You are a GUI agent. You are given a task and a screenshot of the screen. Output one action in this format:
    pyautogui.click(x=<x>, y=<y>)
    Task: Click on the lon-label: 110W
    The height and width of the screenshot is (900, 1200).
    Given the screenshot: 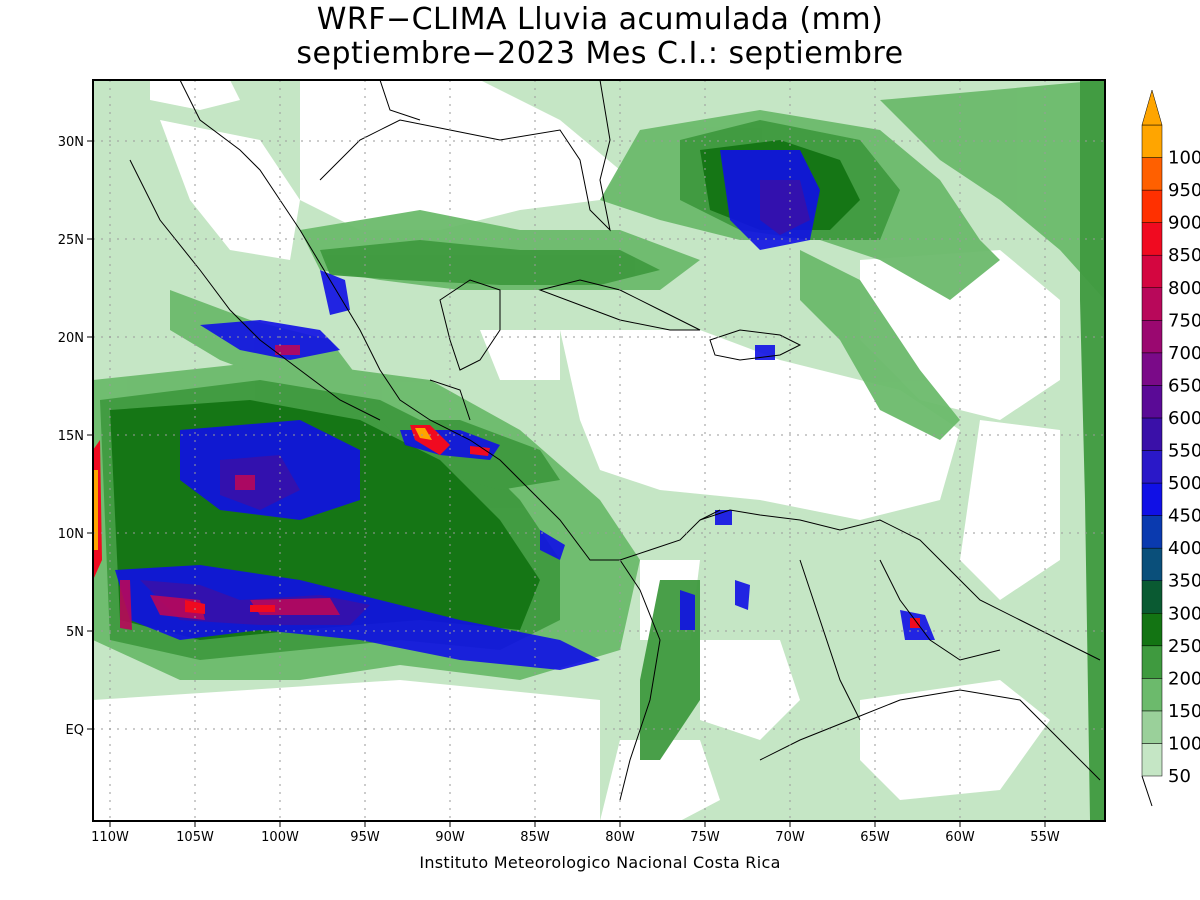 What is the action you would take?
    pyautogui.click(x=110, y=837)
    